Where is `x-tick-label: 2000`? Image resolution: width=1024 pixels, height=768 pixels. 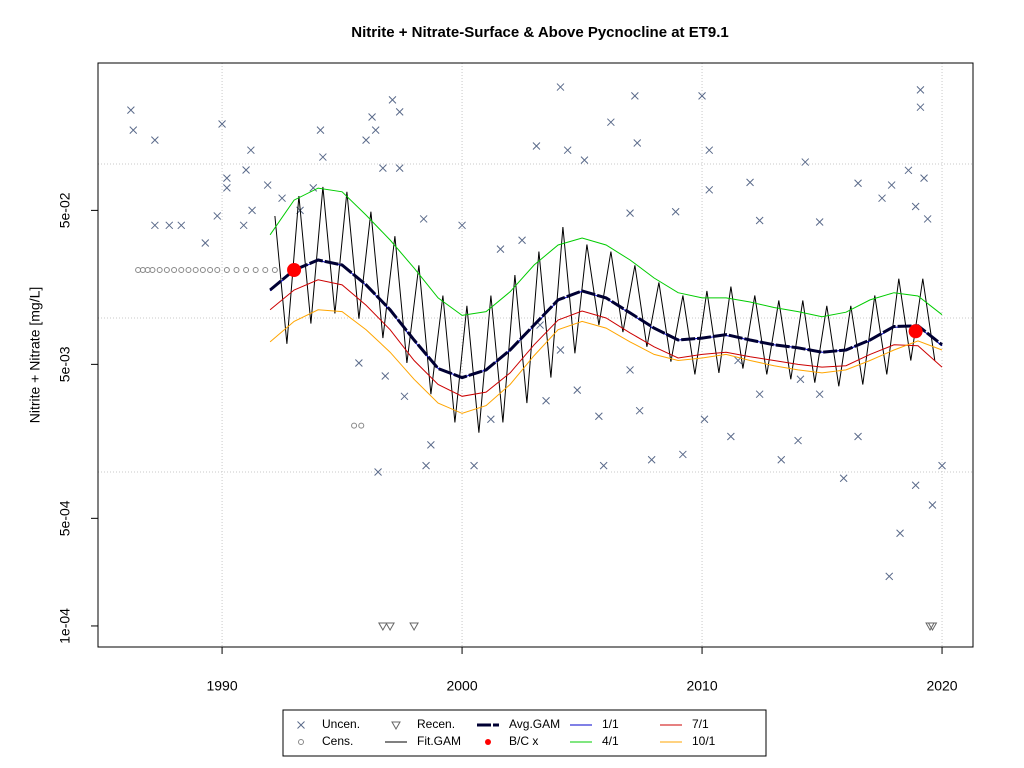 x-tick-label: 2000 is located at coordinates (461, 686).